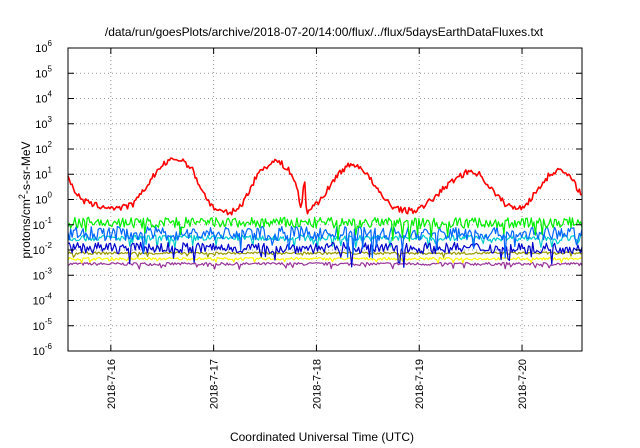 The width and height of the screenshot is (640, 448). I want to click on y-tick-label: 10⁵, so click(43, 72).